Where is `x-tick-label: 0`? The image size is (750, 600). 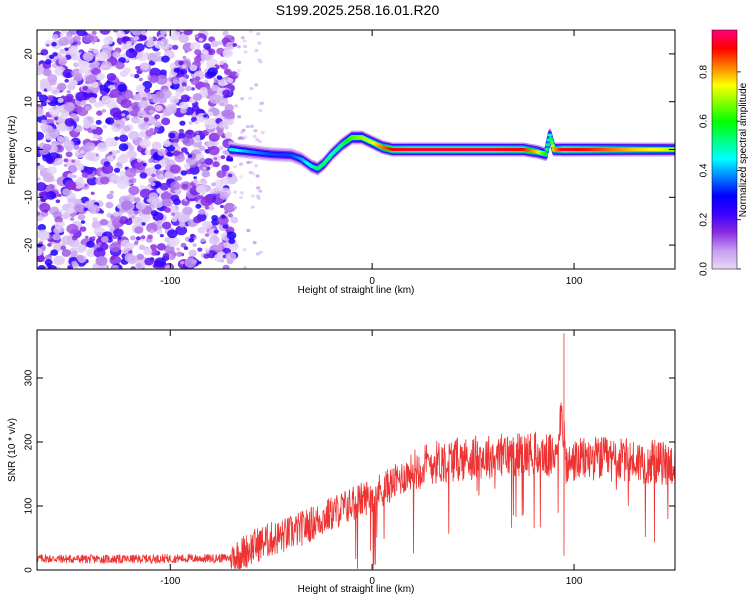
x-tick-label: 0 is located at coordinates (372, 581).